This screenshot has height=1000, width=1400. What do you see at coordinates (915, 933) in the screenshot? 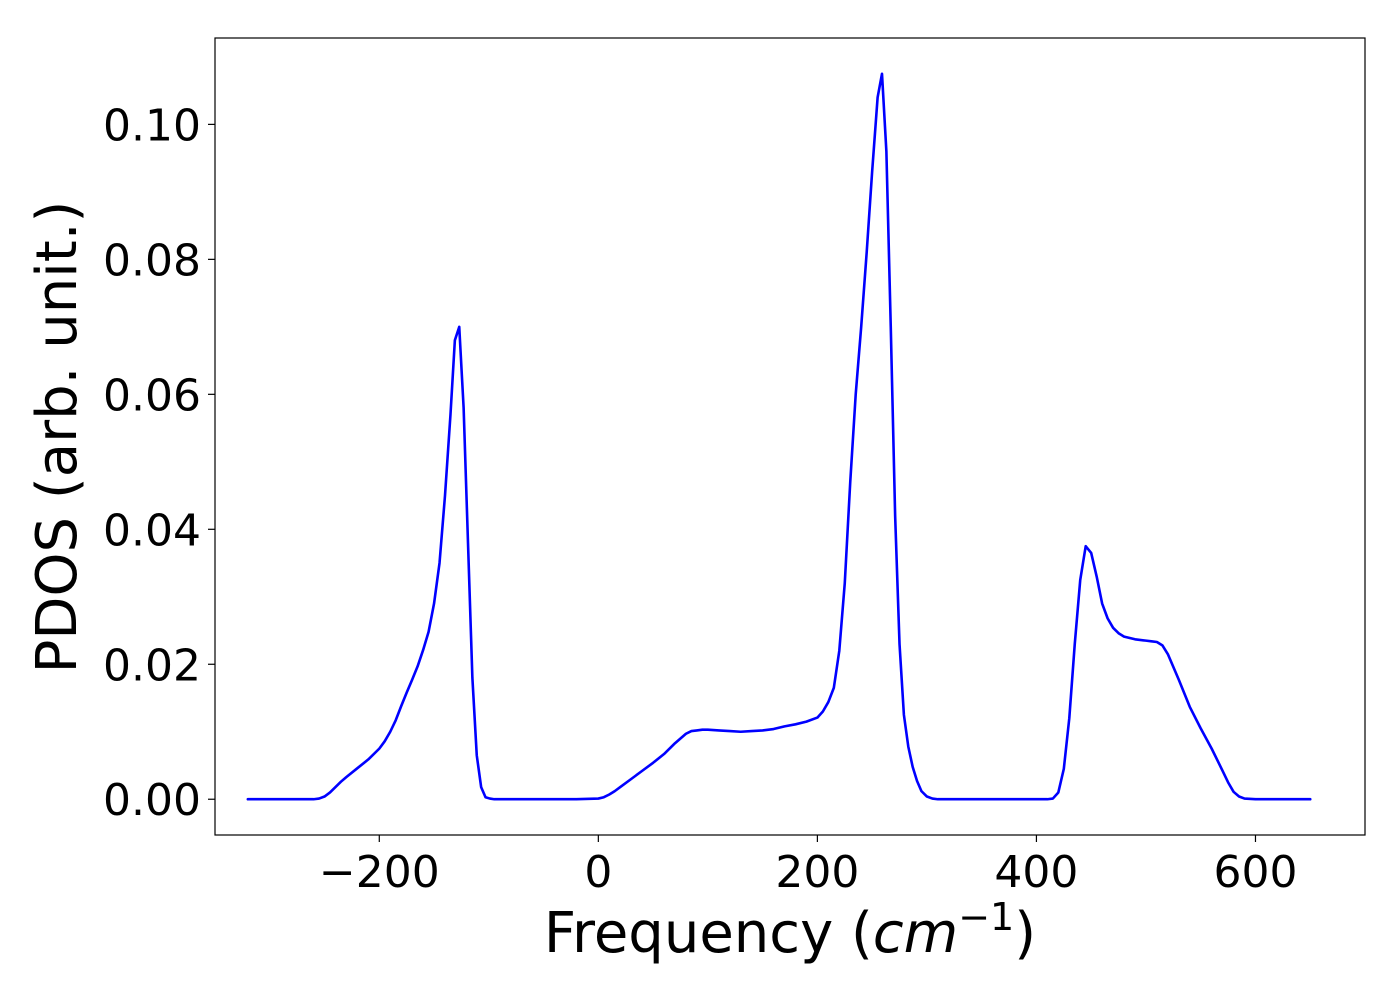
I see `x-axis-label-math: cm` at bounding box center [915, 933].